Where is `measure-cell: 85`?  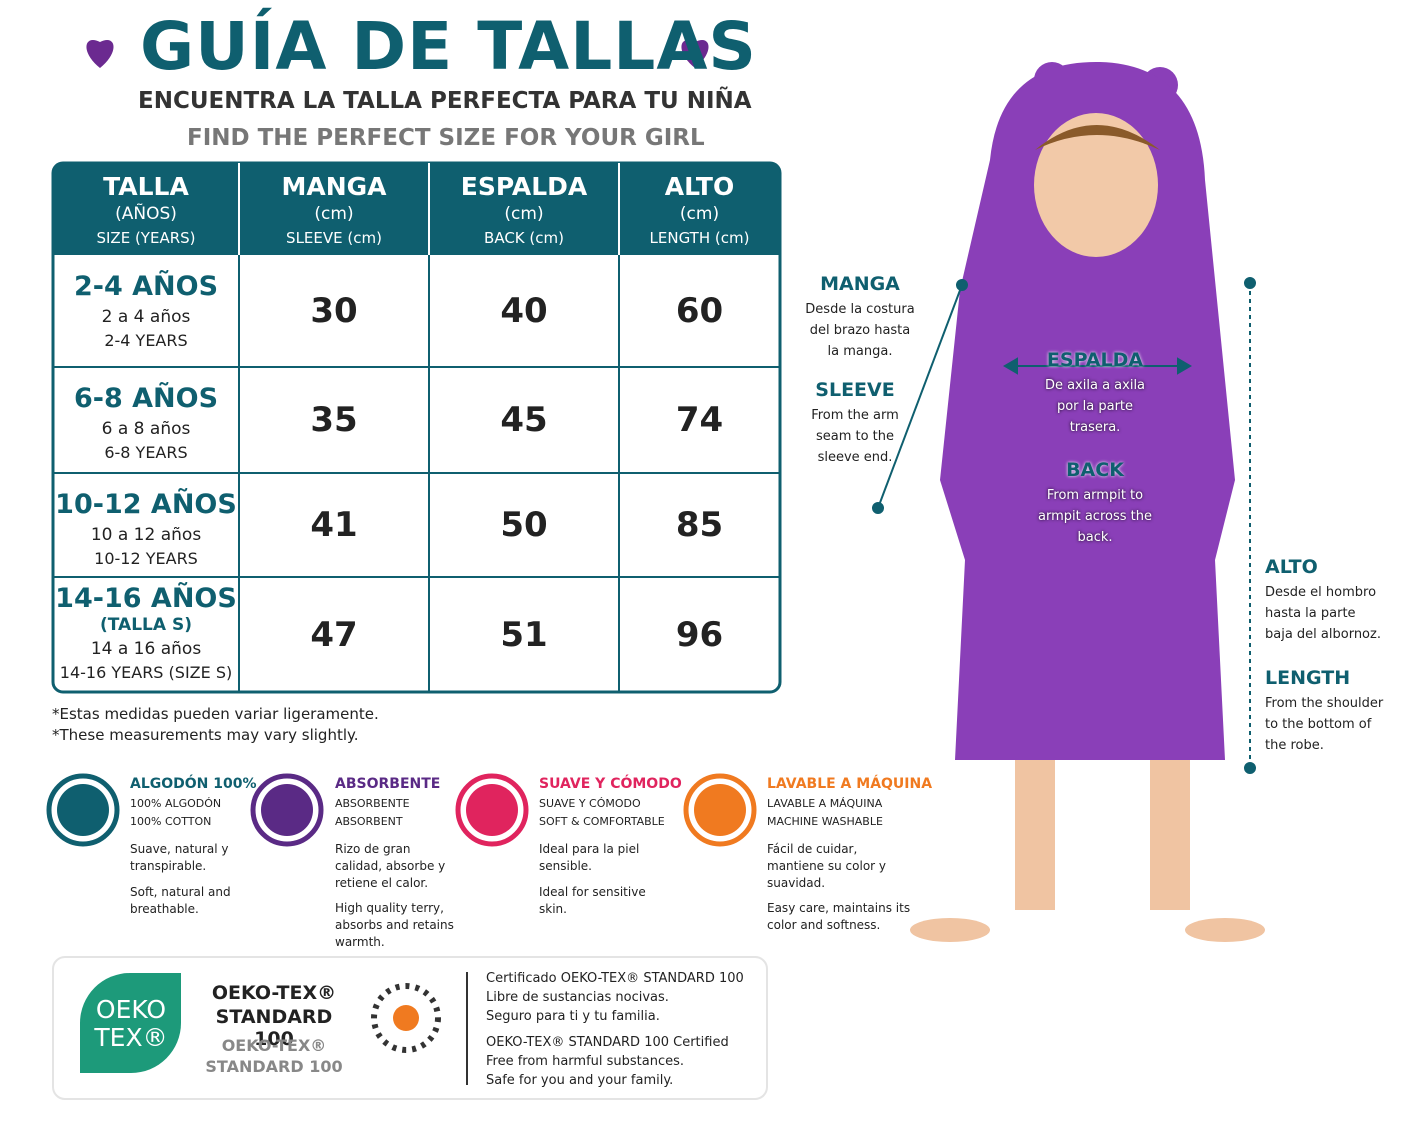 measure-cell: 85 is located at coordinates (699, 525).